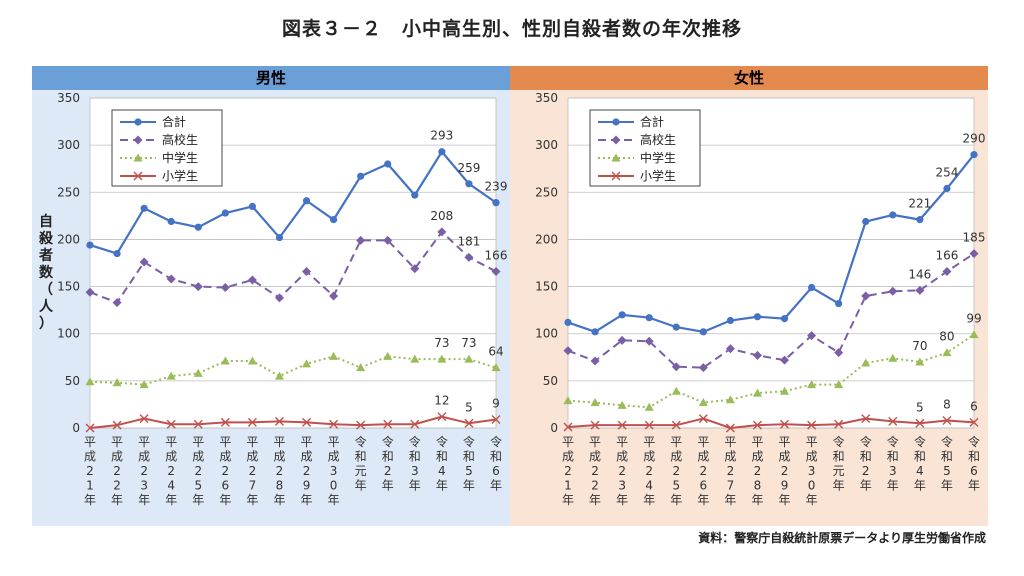 This screenshot has height=576, width=1024. I want to click on female-x-tick-label: 令和 3 年, so click(893, 463).